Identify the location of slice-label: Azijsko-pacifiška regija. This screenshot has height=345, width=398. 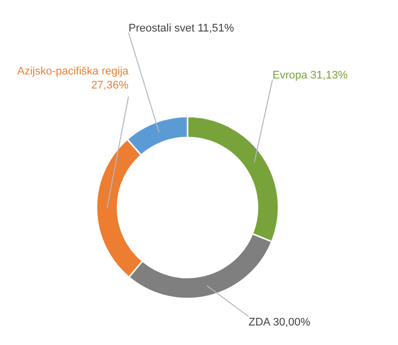
(73, 71).